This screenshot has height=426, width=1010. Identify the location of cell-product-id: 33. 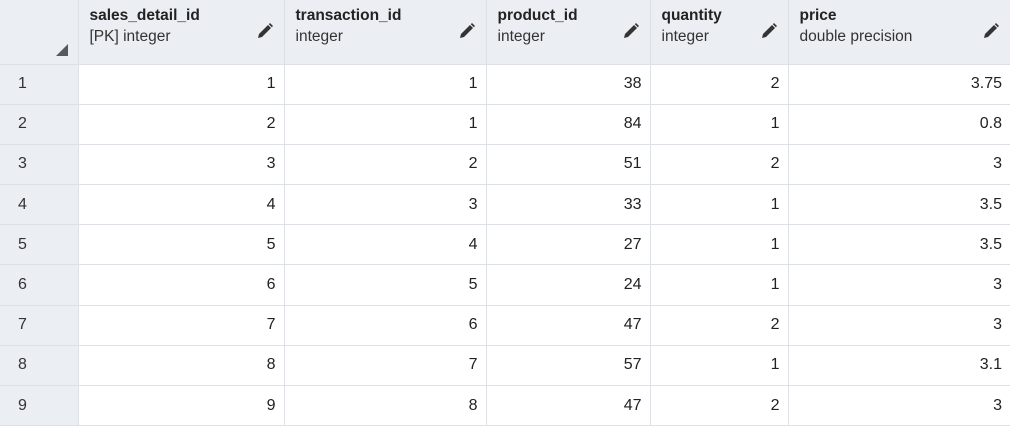
(568, 205).